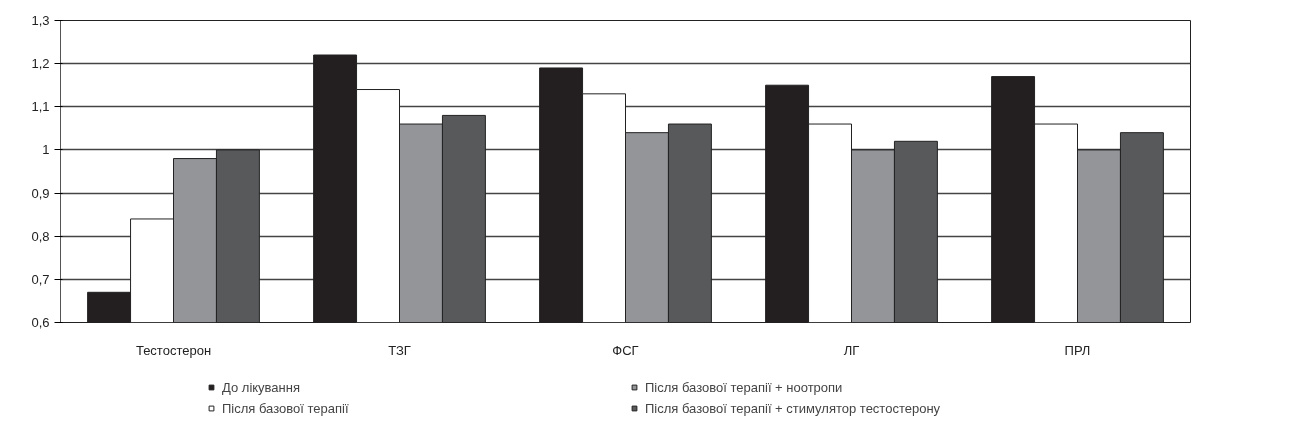 The image size is (1290, 448). I want to click on x-tick-label: ФСГ, so click(625, 350).